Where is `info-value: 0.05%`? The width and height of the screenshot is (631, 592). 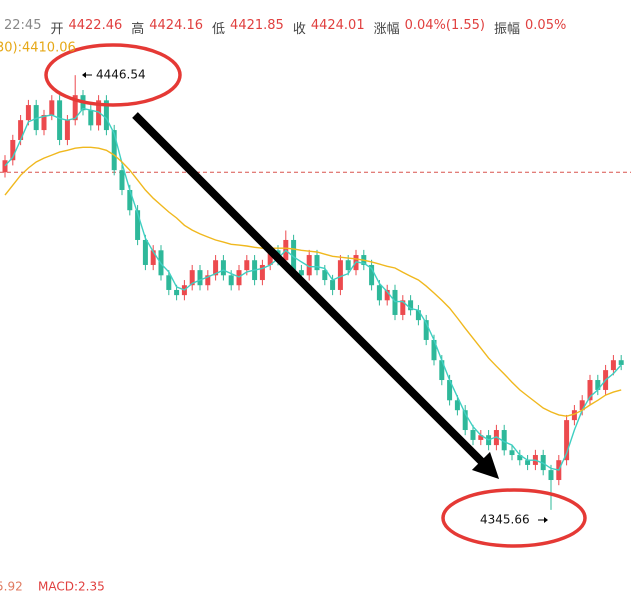
info-value: 0.05% is located at coordinates (546, 25).